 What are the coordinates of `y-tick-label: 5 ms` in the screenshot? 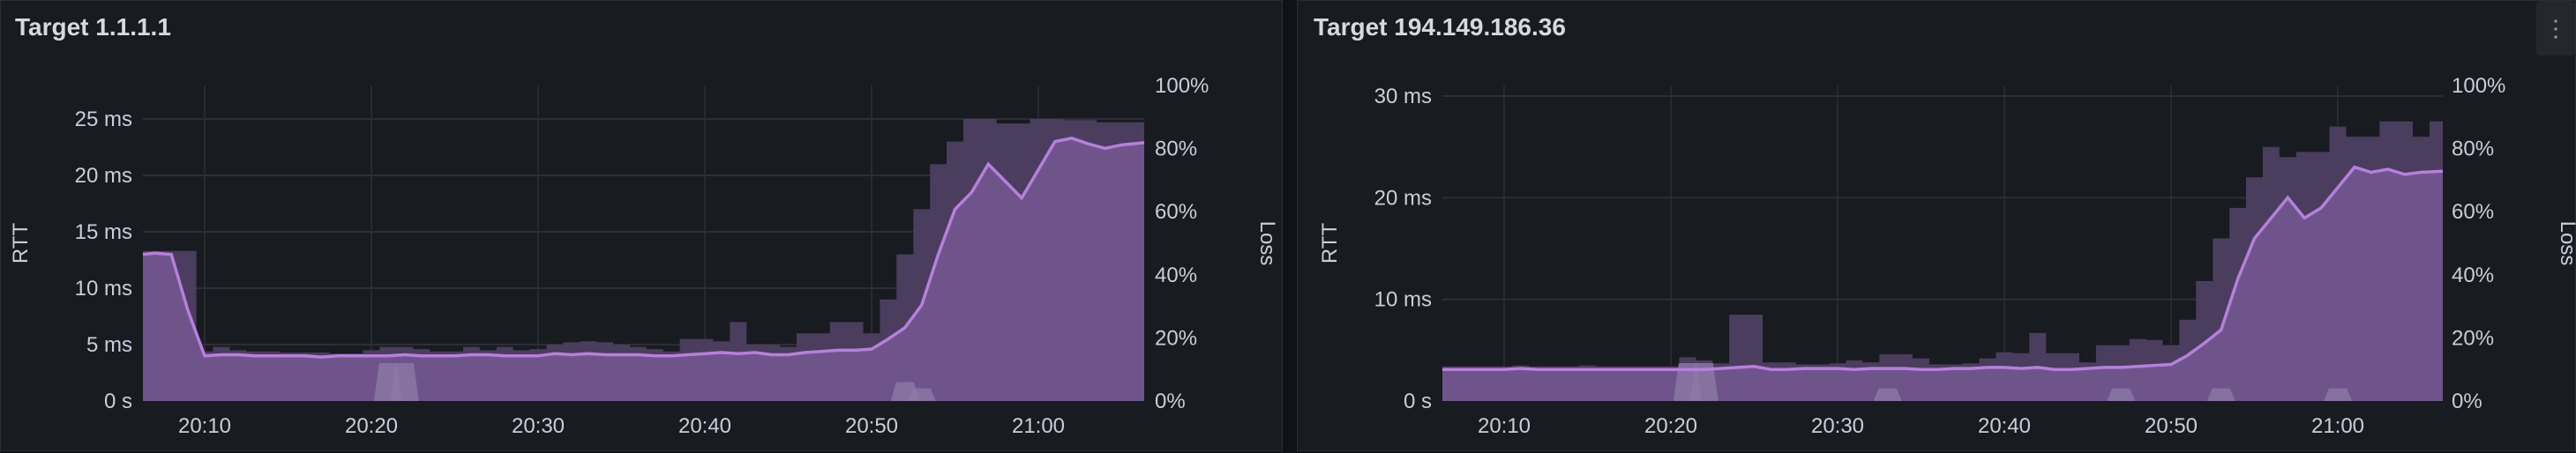 It's located at (109, 345).